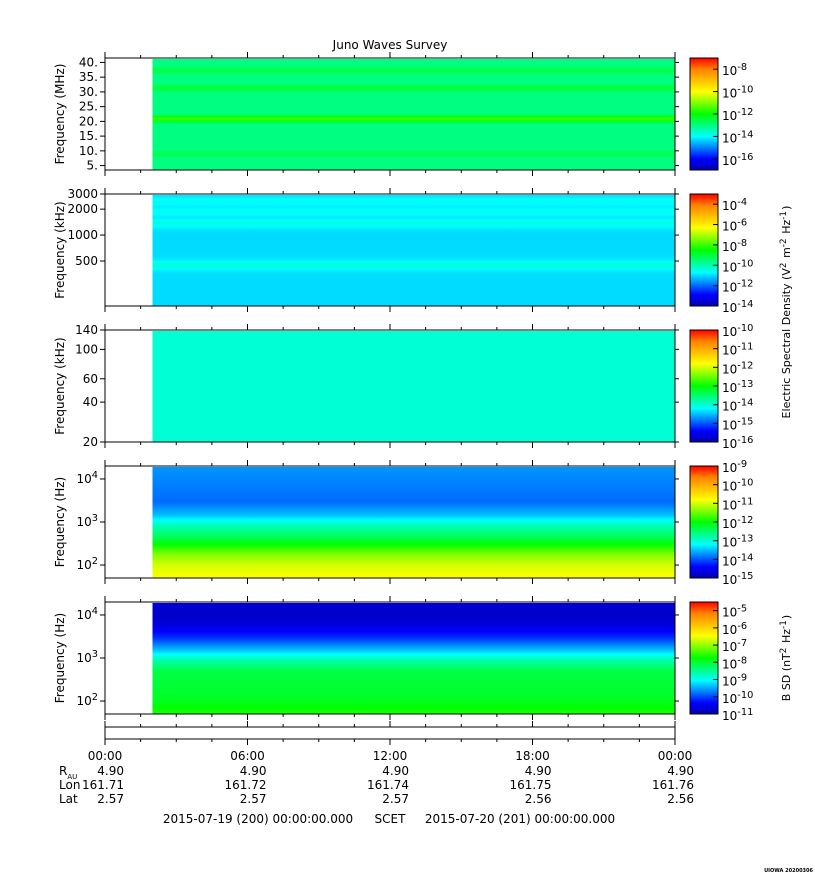 The image size is (815, 880). What do you see at coordinates (68, 772) in the screenshot?
I see `ephemeris-row-label: RAU` at bounding box center [68, 772].